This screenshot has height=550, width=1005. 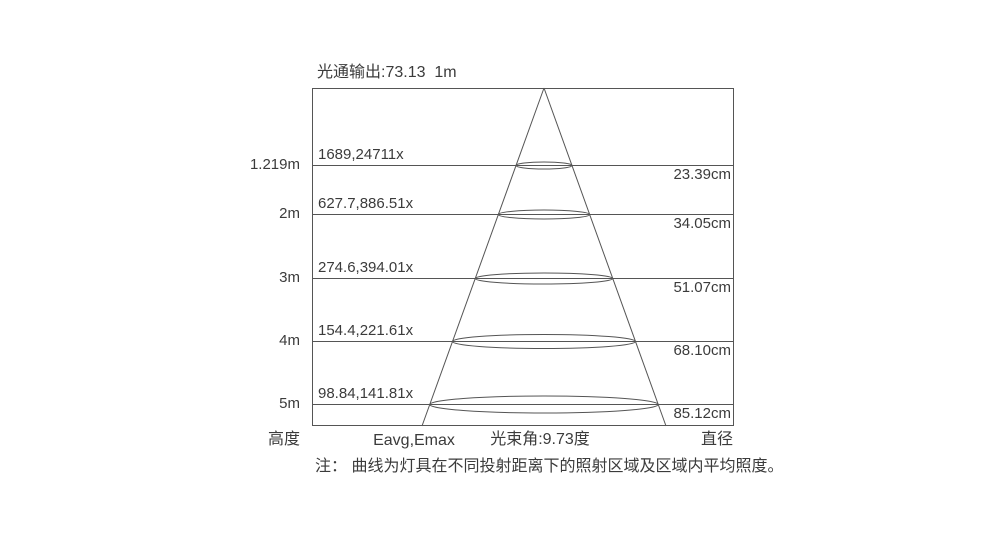 I want to click on diameter-label: 34.05cm, so click(x=702, y=223).